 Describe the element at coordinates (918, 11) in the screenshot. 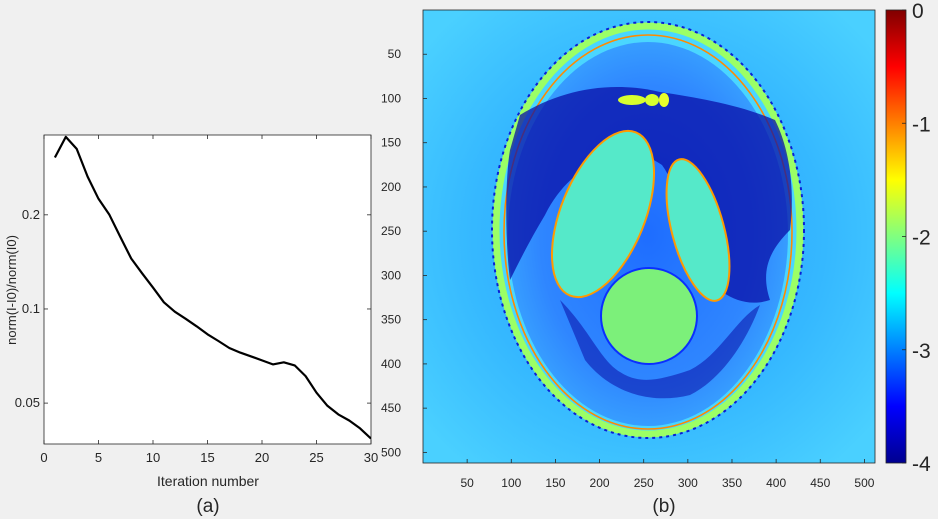

I see `colorbar-tick-label: 0` at that location.